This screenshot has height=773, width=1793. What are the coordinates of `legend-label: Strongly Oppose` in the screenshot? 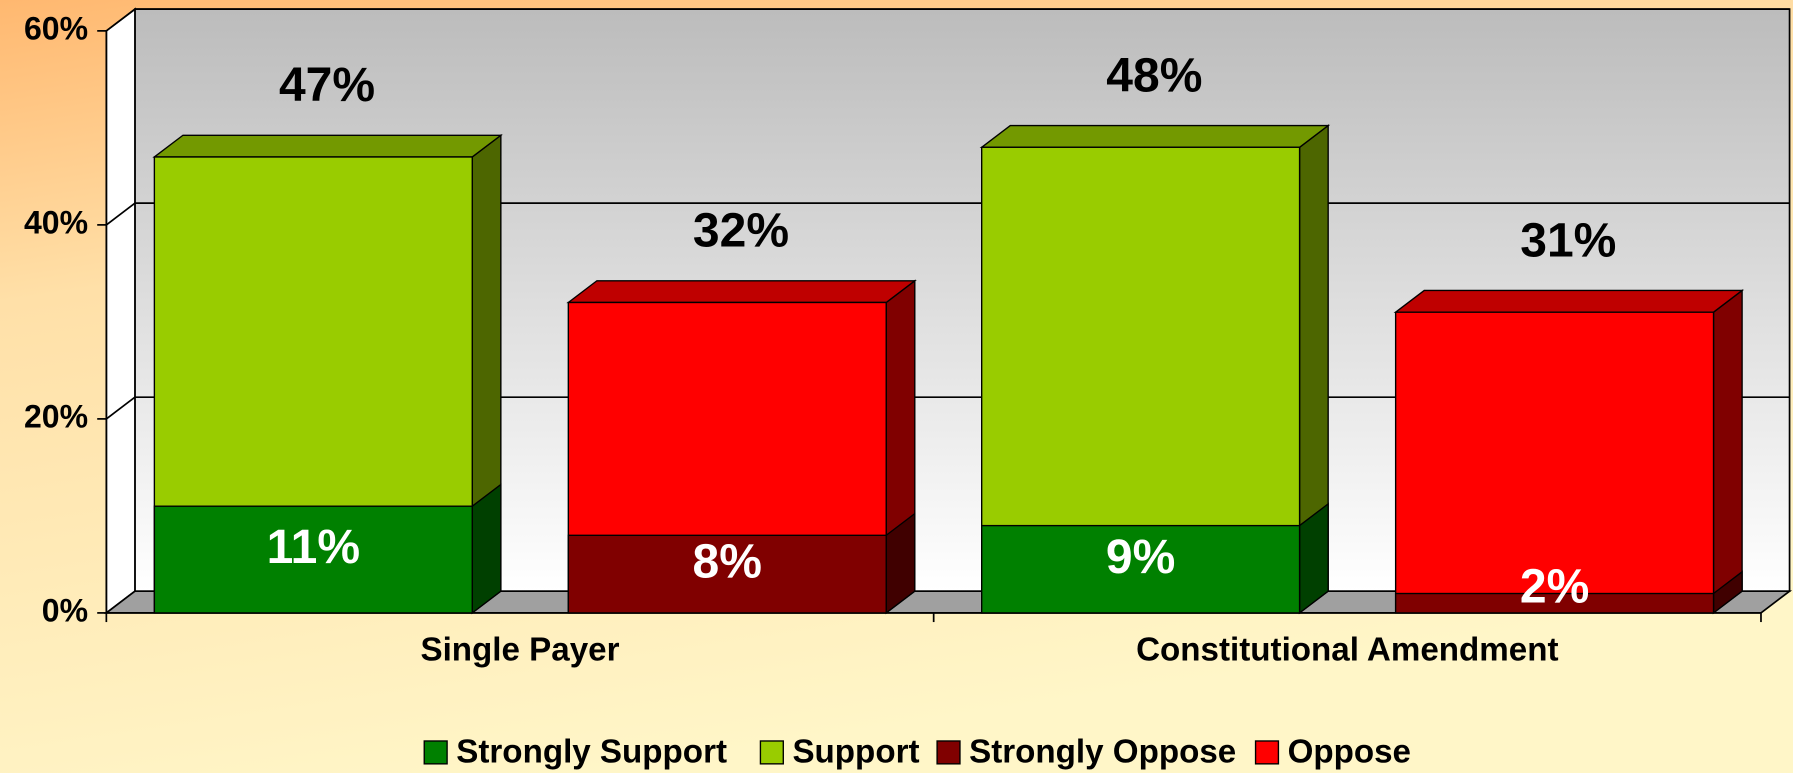 It's located at (1102, 751).